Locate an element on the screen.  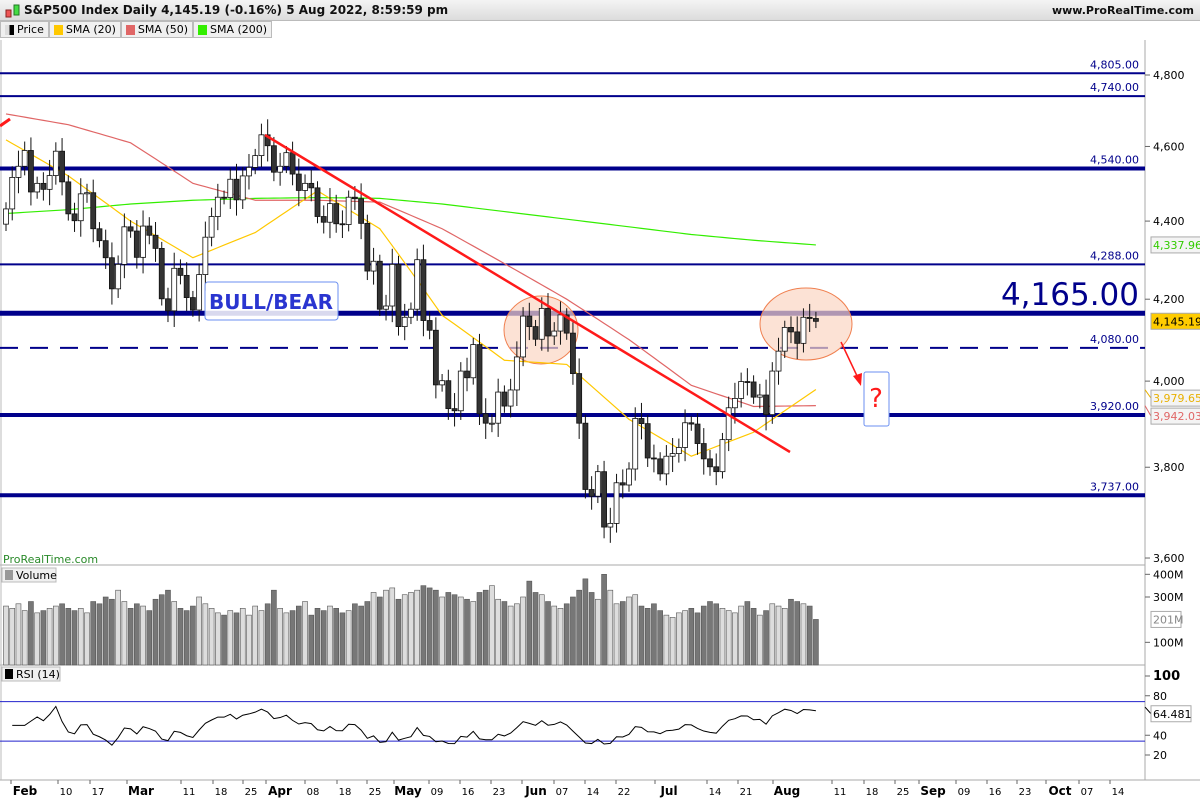
question-mark: ? is located at coordinates (876, 399).